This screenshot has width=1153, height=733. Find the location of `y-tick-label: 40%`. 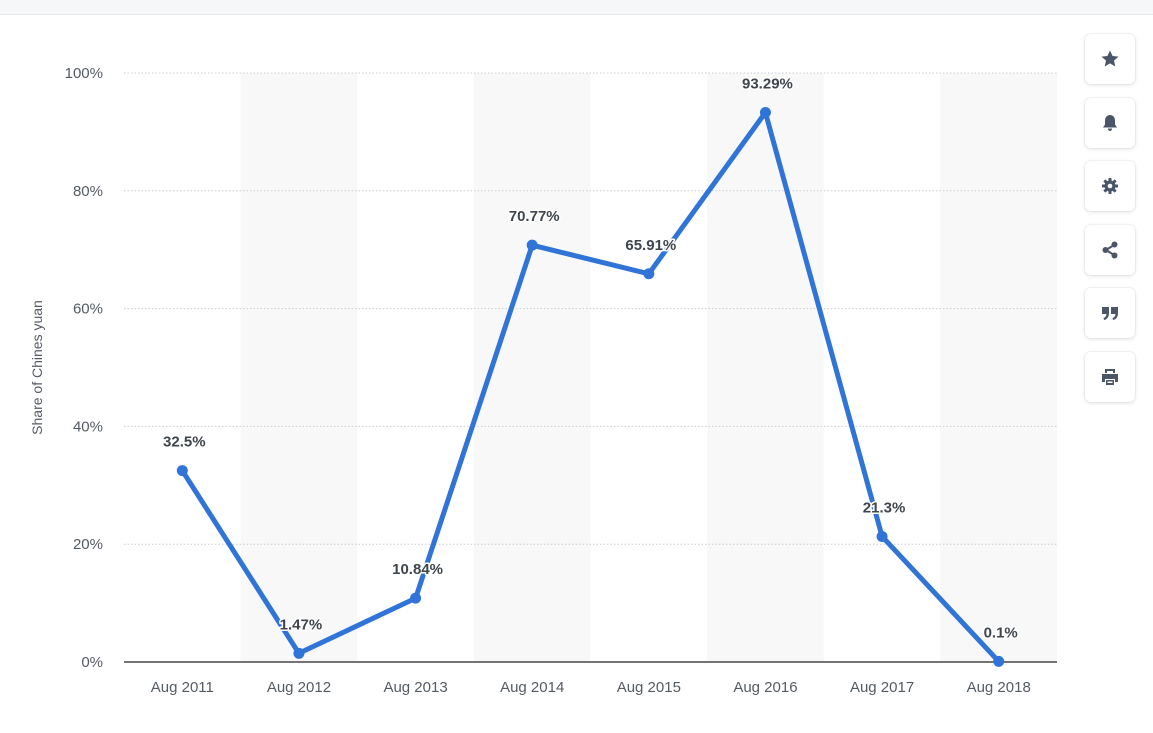

y-tick-label: 40% is located at coordinates (88, 426).